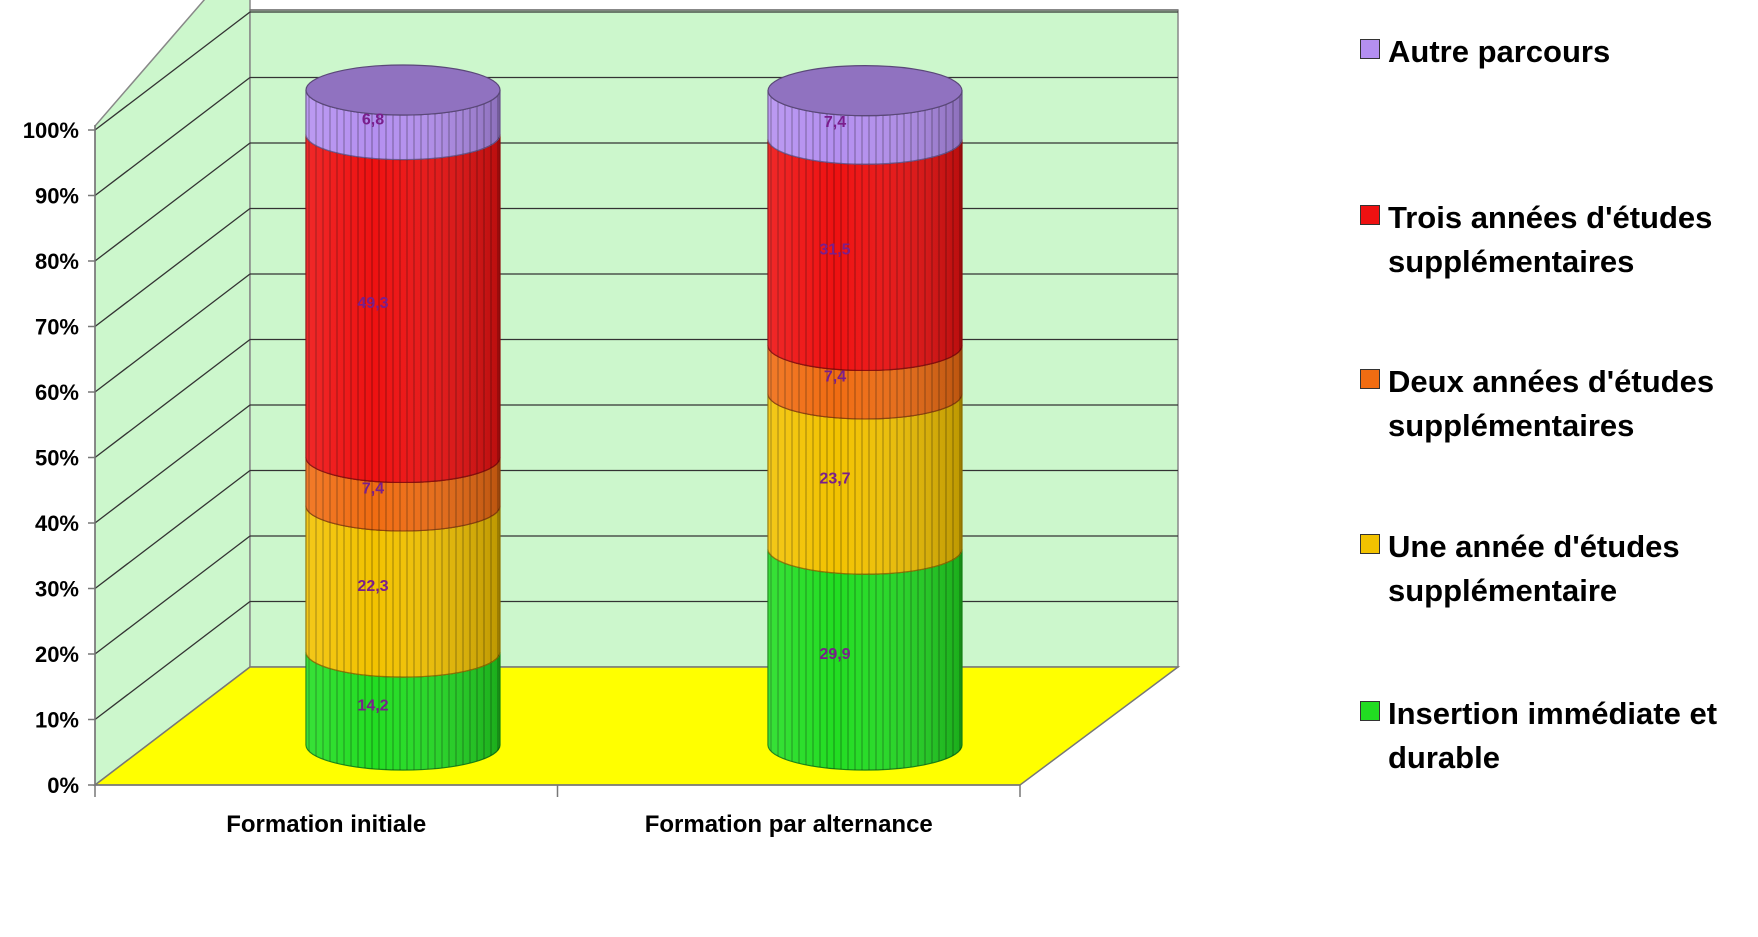  Describe the element at coordinates (373, 119) in the screenshot. I see `data-label: 6,8` at that location.